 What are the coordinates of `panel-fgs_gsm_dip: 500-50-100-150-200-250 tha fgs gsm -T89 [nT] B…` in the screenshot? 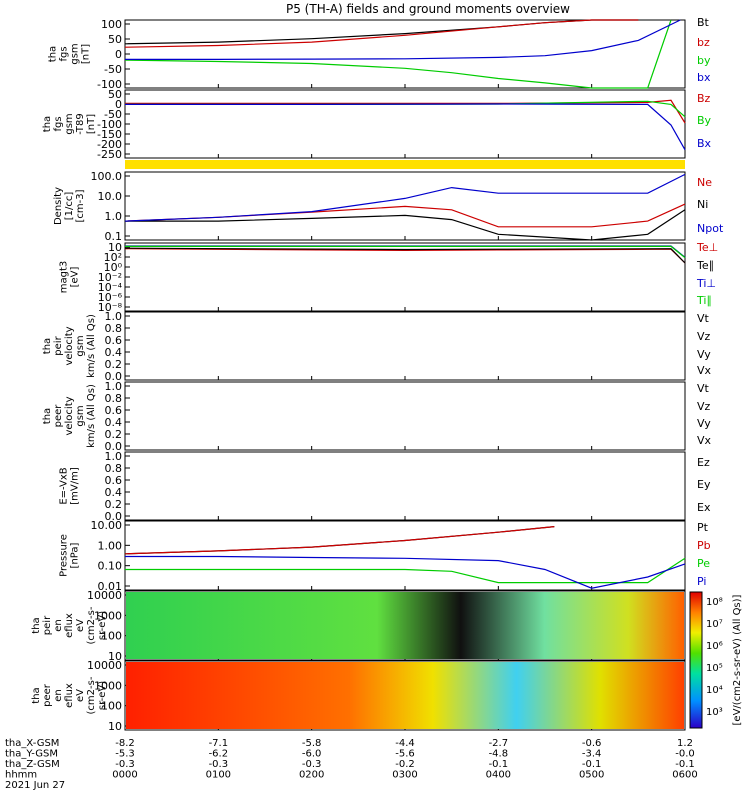 It's located at (377, 124).